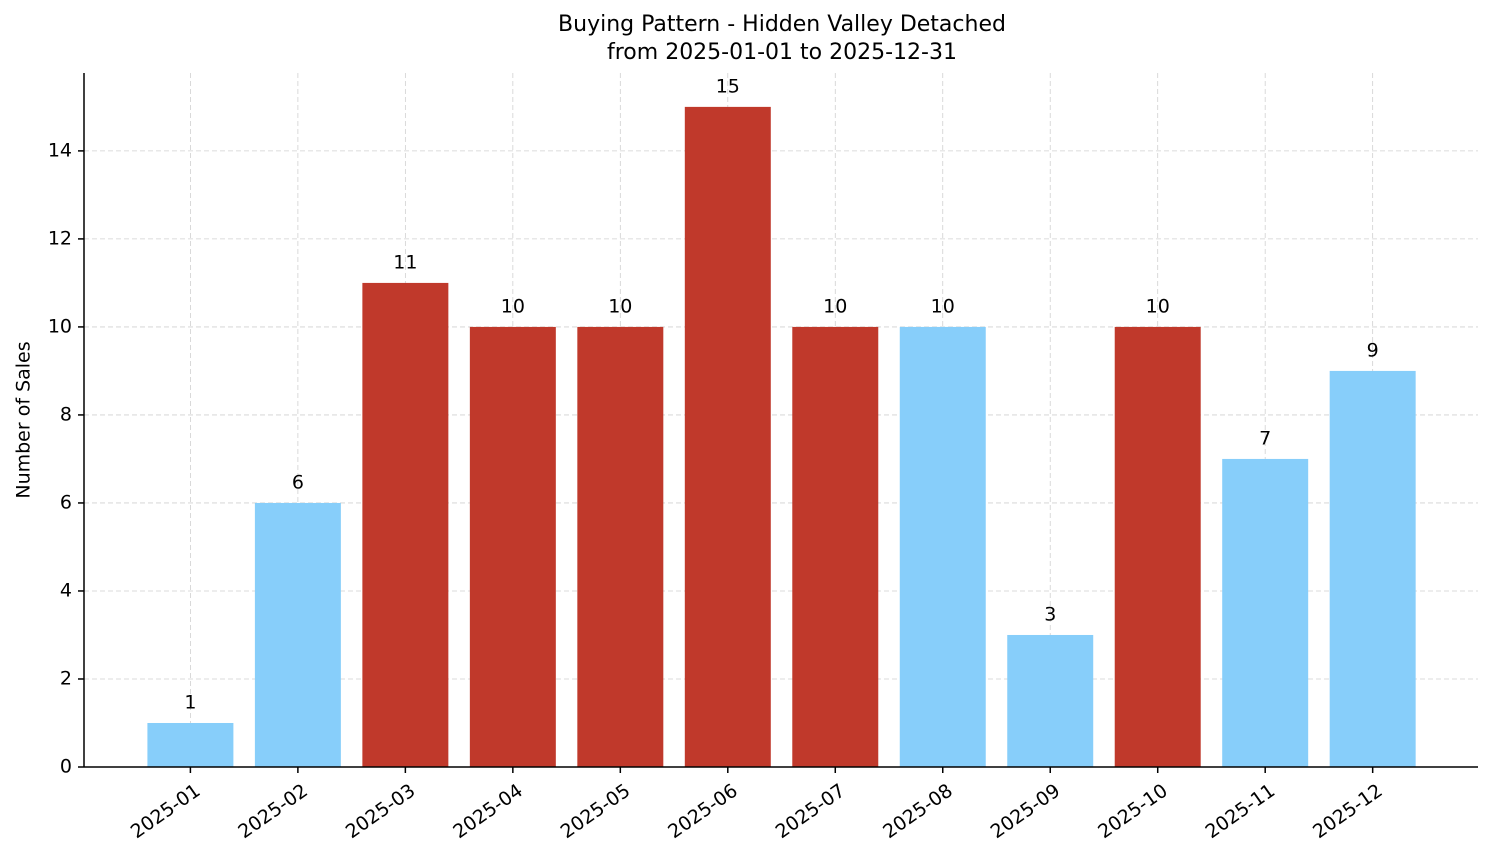 The width and height of the screenshot is (1494, 863). What do you see at coordinates (166, 812) in the screenshot?
I see `x-tick-label: 2025-01` at bounding box center [166, 812].